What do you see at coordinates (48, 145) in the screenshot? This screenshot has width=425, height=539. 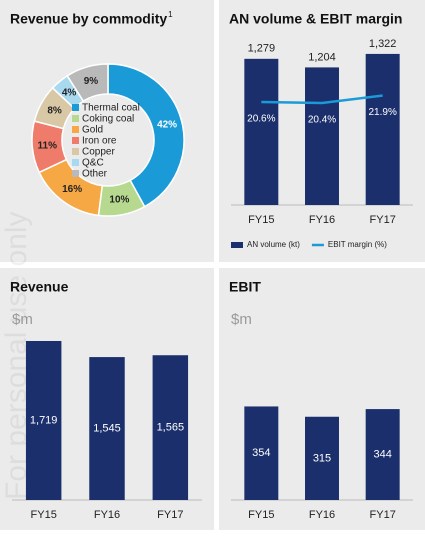 I see `slice-label: 11%` at bounding box center [48, 145].